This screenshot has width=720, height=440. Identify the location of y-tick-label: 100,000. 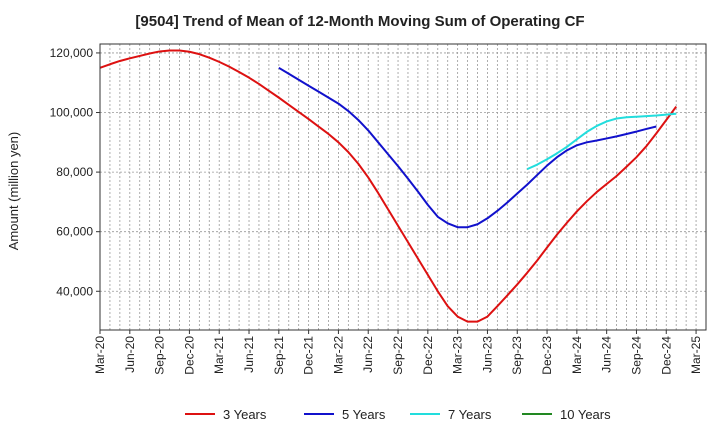
(72, 113).